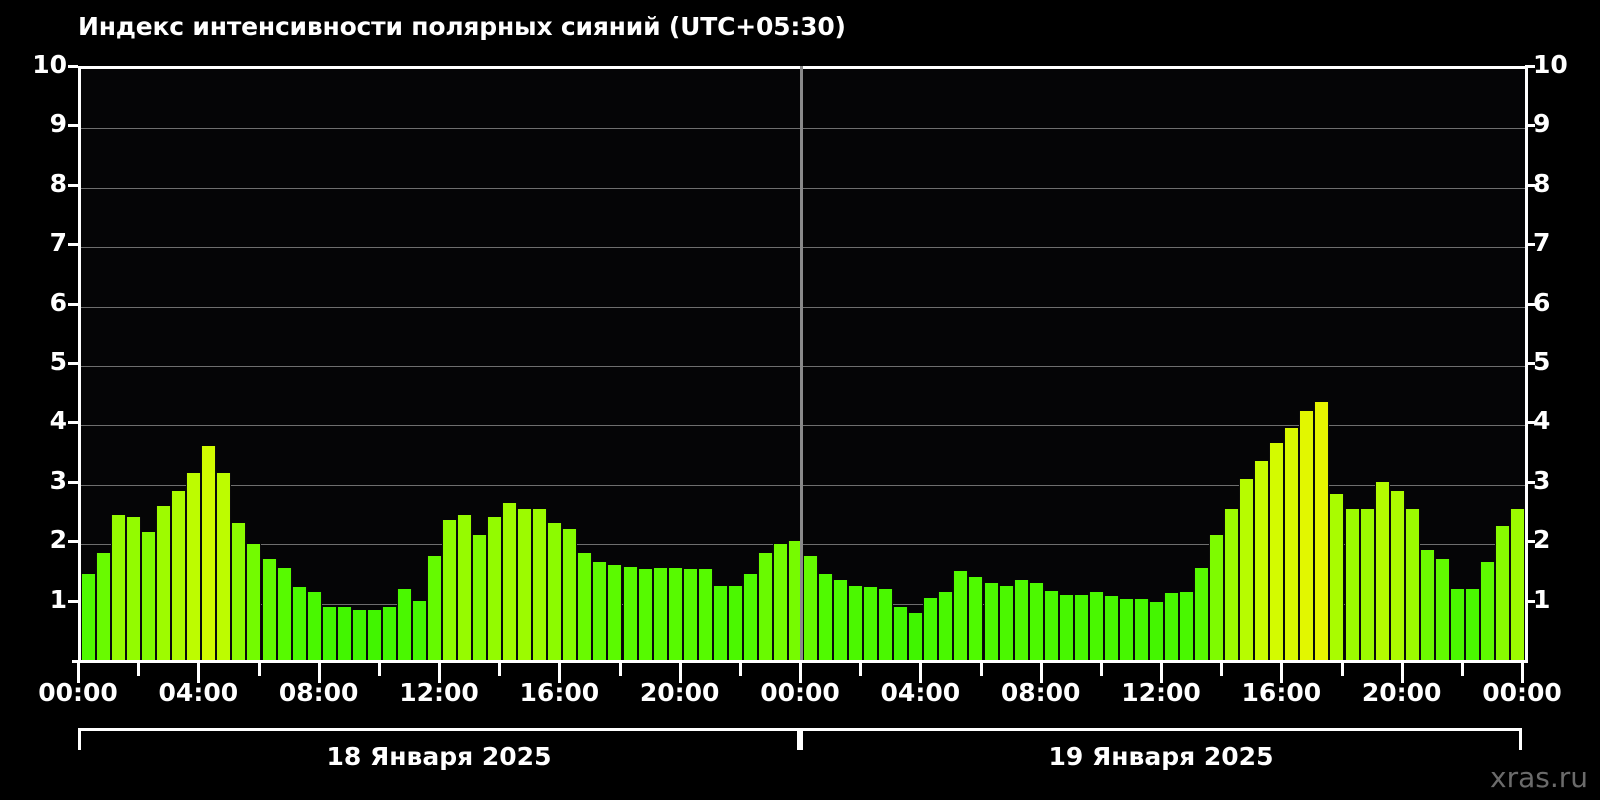 The height and width of the screenshot is (800, 1600). What do you see at coordinates (800, 692) in the screenshot?
I see `x-tick-label-24h: 00:00` at bounding box center [800, 692].